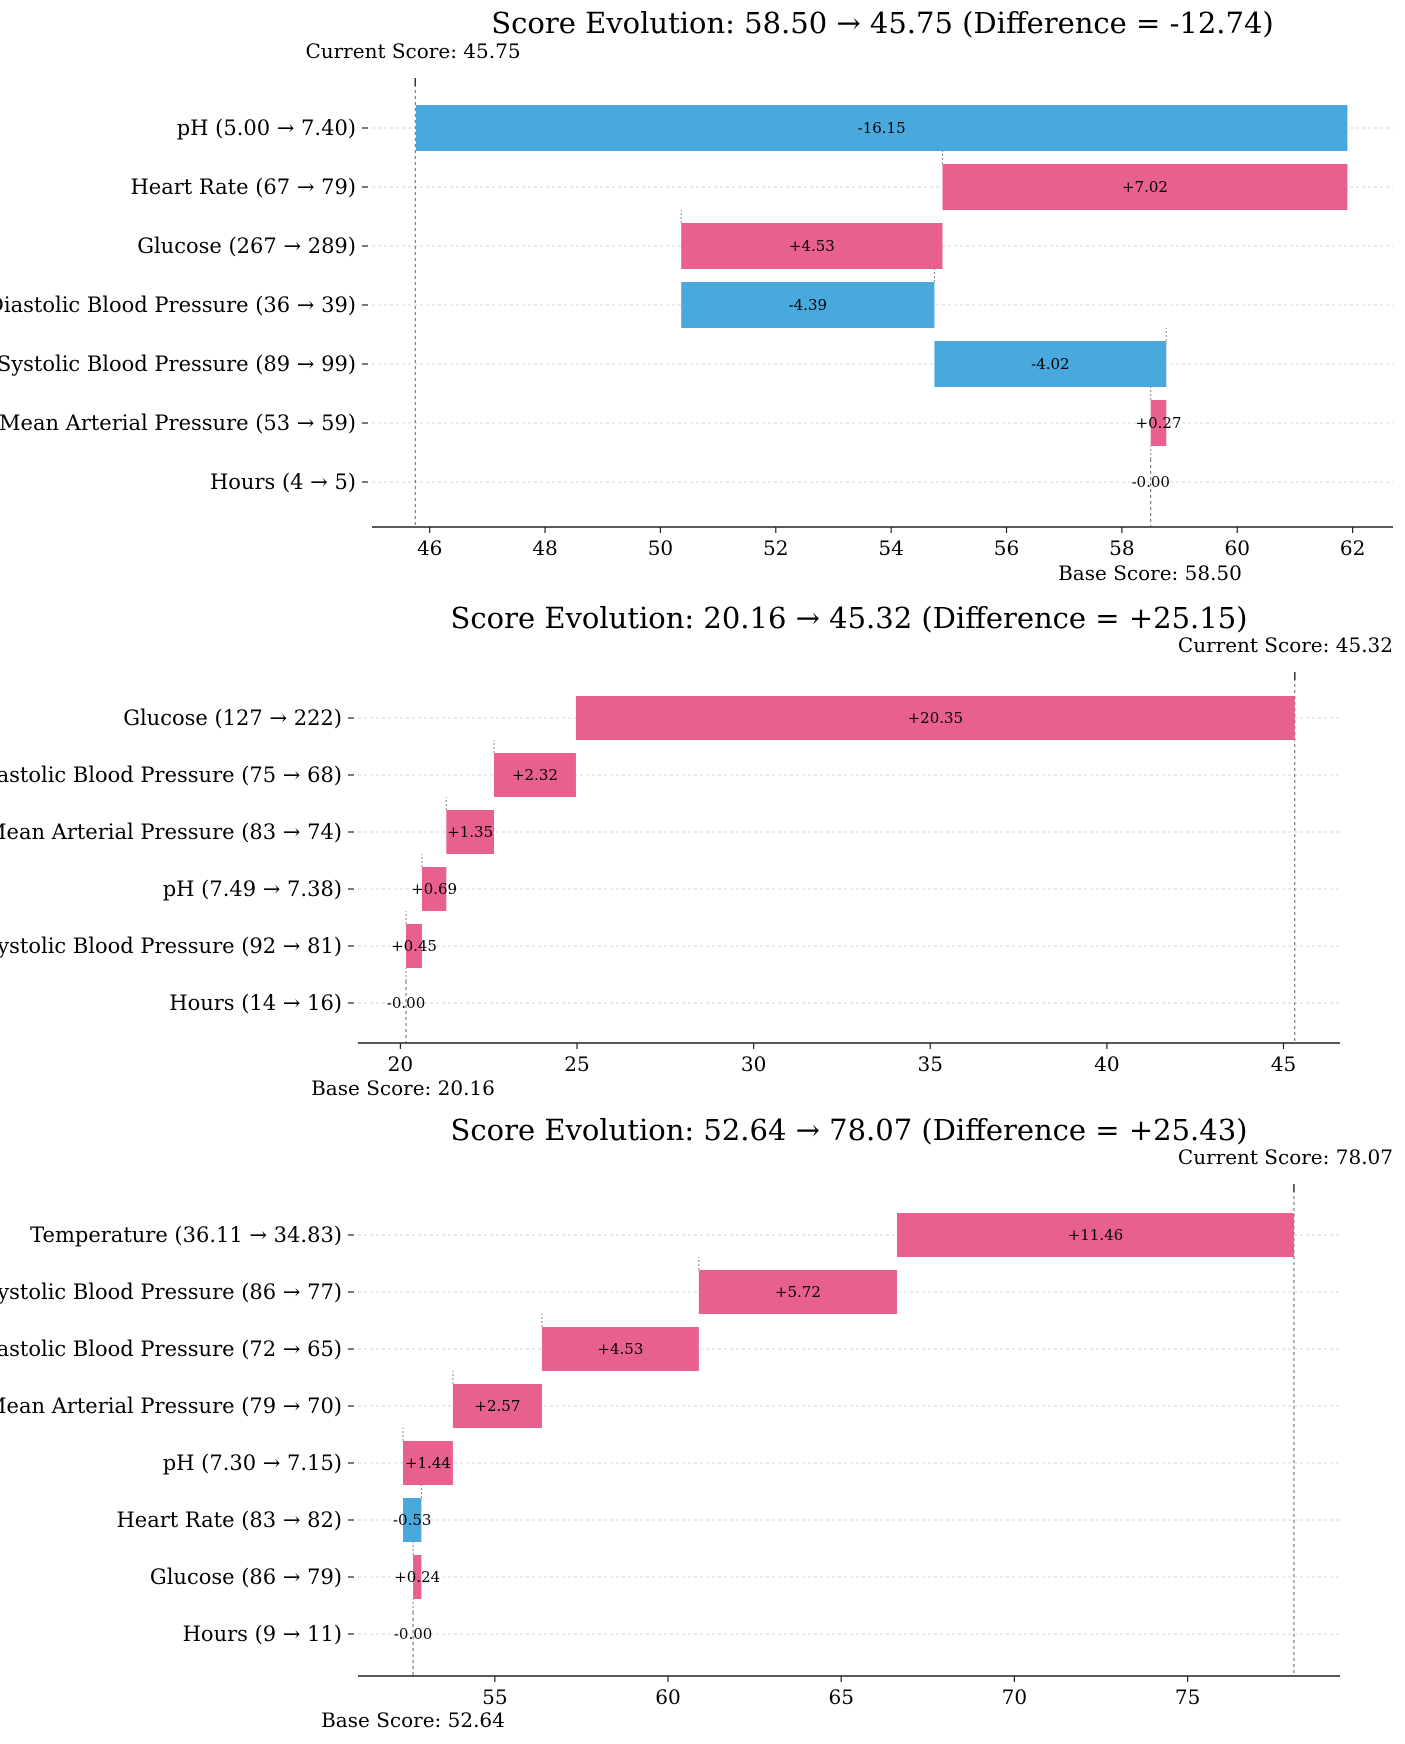 The height and width of the screenshot is (1744, 1405). What do you see at coordinates (1014, 1697) in the screenshot?
I see `x-tick-label: 70` at bounding box center [1014, 1697].